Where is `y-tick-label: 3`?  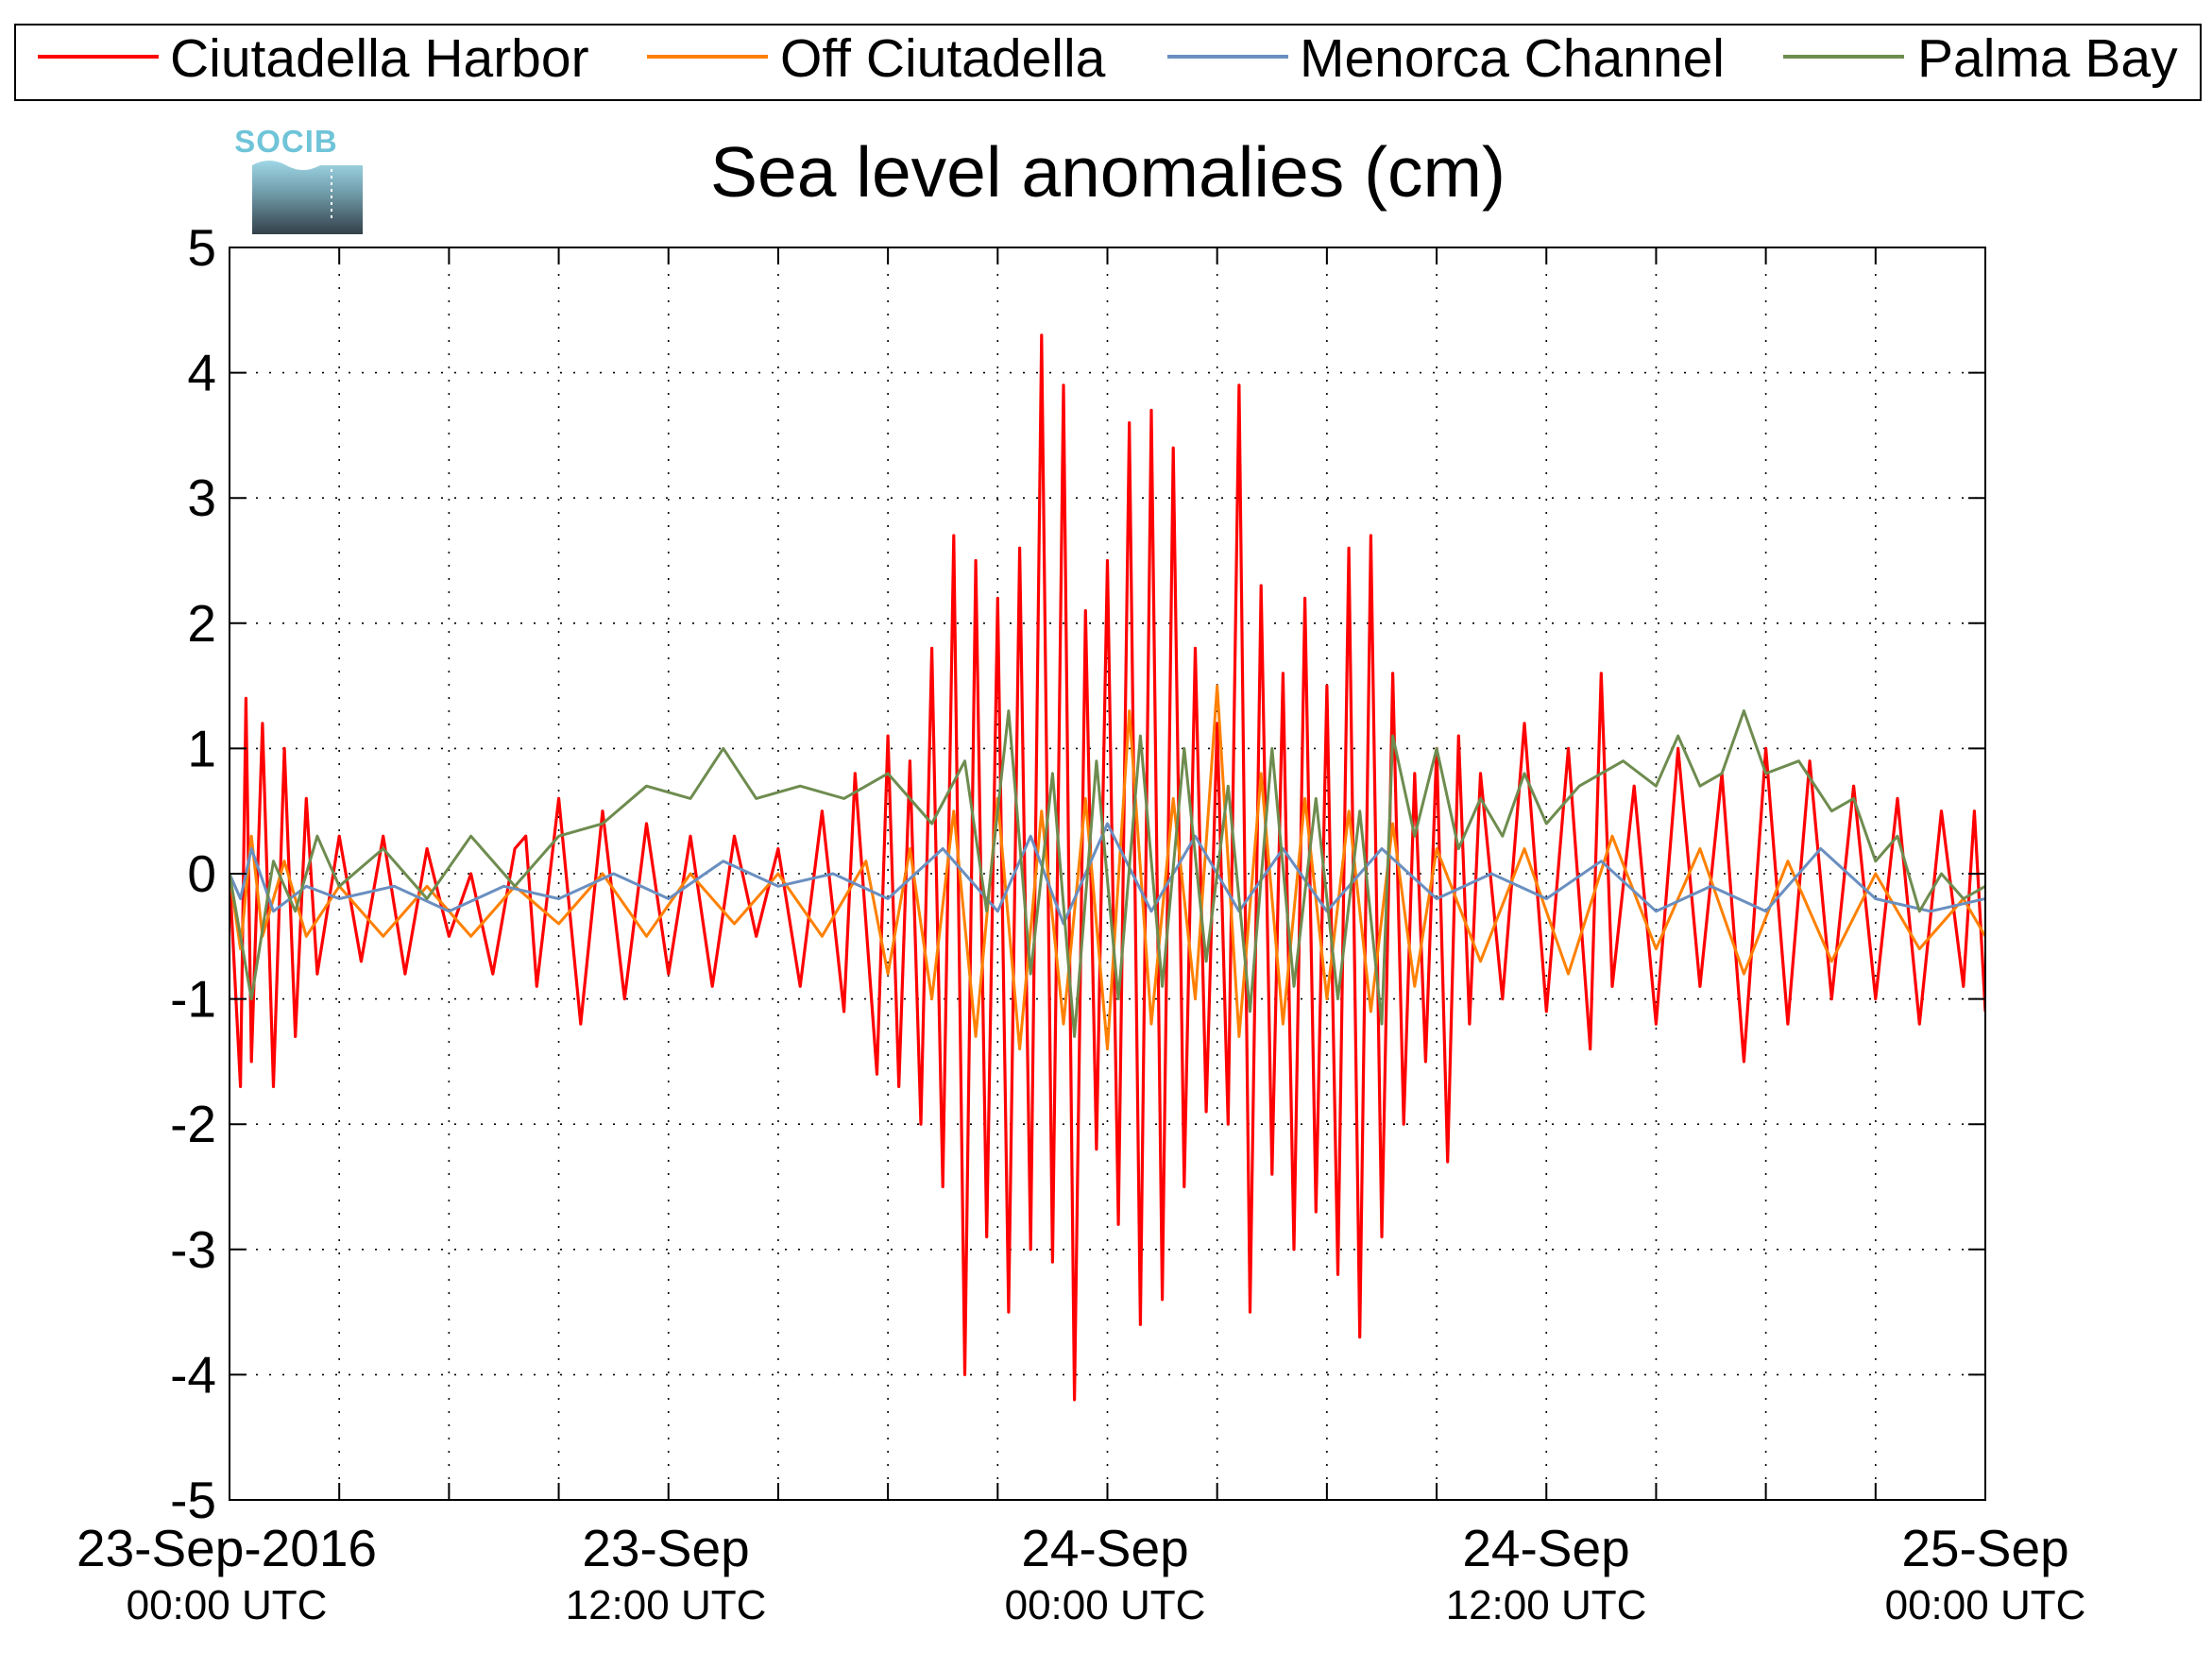
y-tick-label: 3 is located at coordinates (201, 498).